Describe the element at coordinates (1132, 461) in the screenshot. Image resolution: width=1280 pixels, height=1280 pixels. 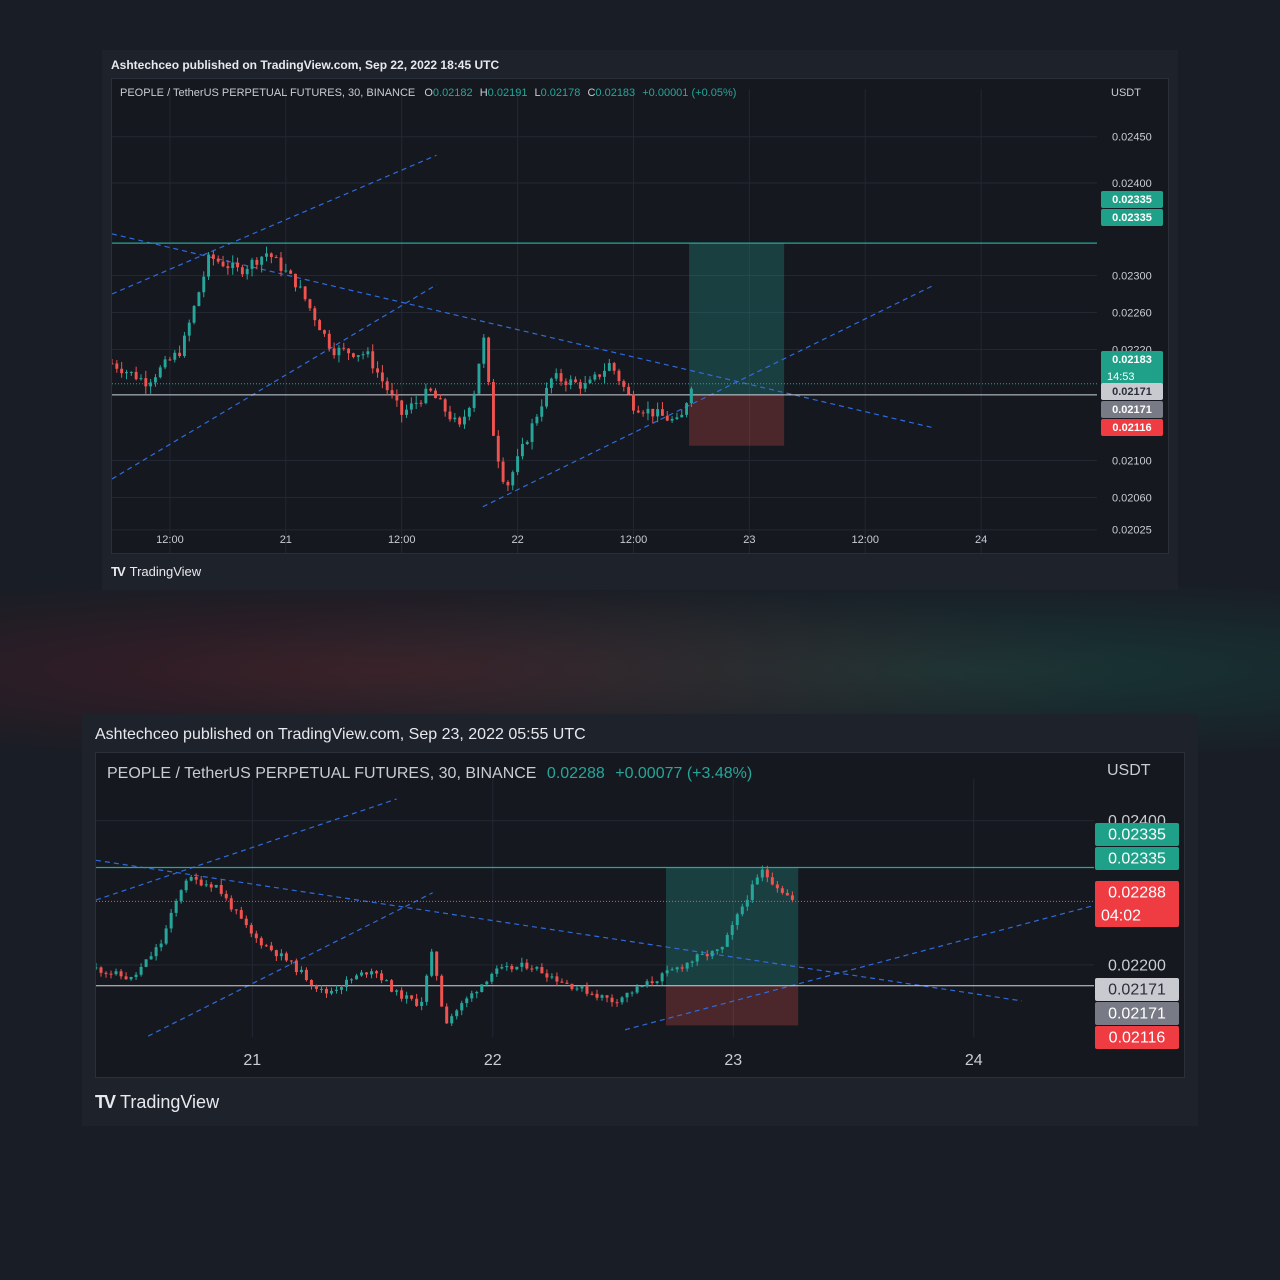
I see `y-tick-label: 0.02100` at that location.